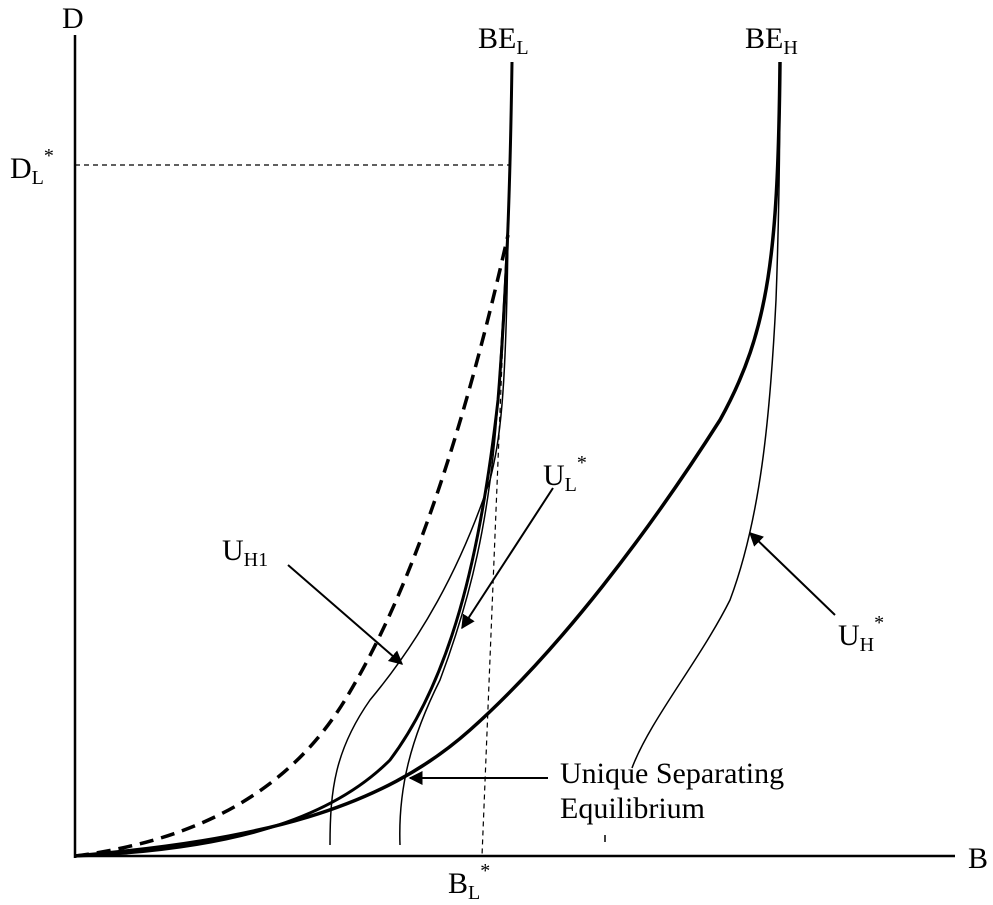 The image size is (993, 905). What do you see at coordinates (469, 882) in the screenshot?
I see `bl-star-label: BL*` at bounding box center [469, 882].